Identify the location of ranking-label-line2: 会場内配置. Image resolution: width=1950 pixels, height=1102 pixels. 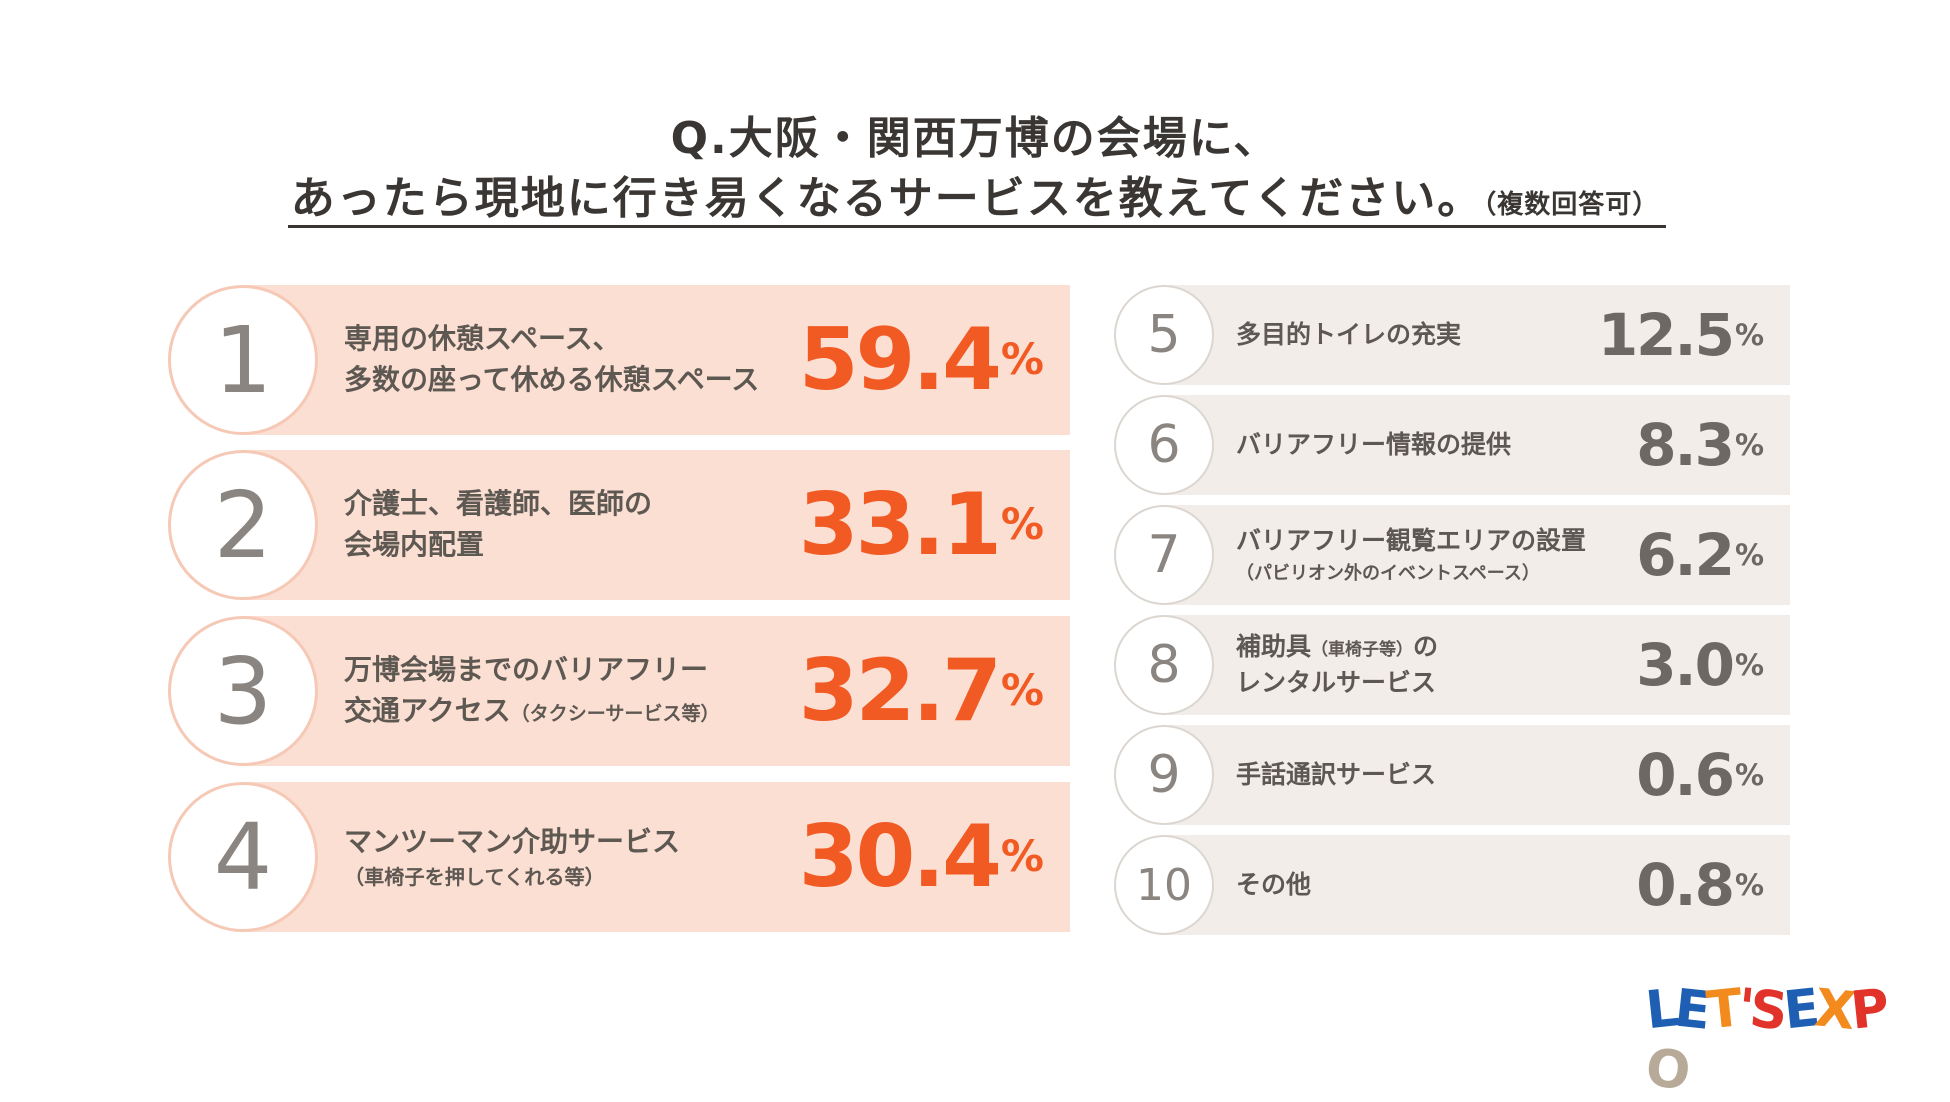
(414, 544).